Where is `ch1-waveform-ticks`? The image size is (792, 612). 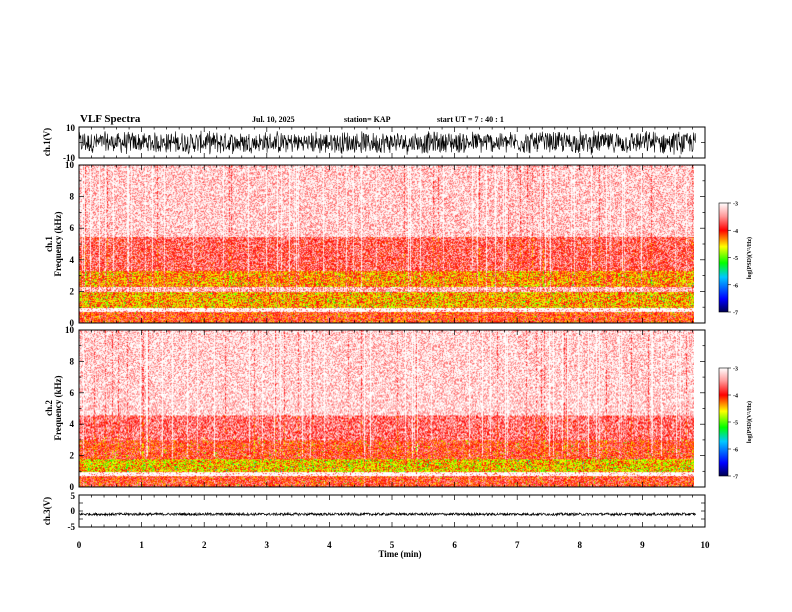 ch1-waveform-ticks is located at coordinates (392, 142).